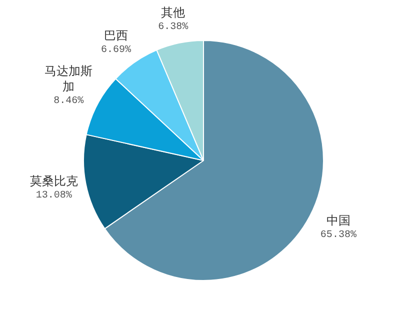 This screenshot has width=393, height=312. I want to click on data-label: 65.38%, so click(338, 235).